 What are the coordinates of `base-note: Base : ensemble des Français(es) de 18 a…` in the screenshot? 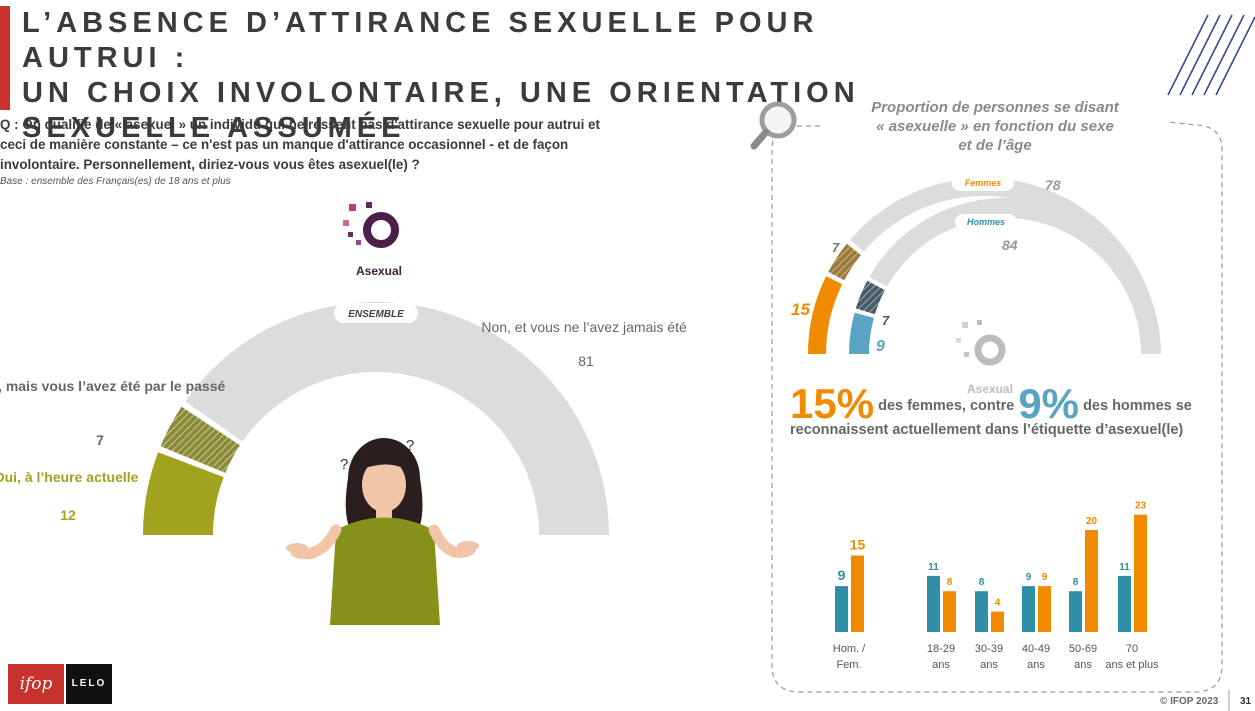 It's located at (115, 181).